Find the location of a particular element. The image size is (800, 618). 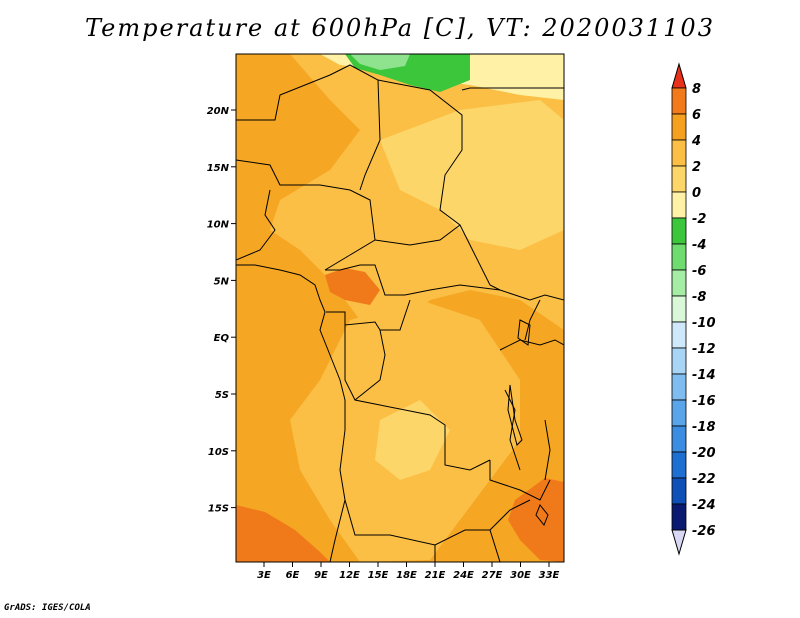

colorbar-top-arrow is located at coordinates (679, 75).